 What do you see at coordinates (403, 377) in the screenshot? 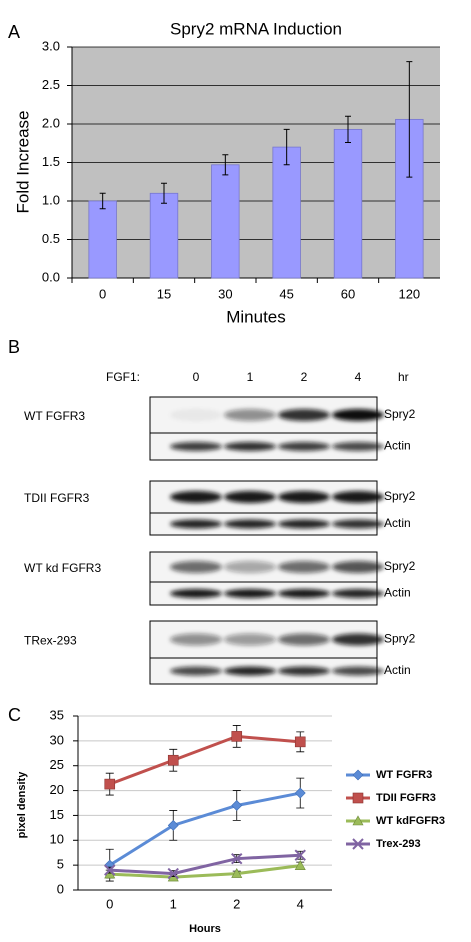
I see `unit-label: hr` at bounding box center [403, 377].